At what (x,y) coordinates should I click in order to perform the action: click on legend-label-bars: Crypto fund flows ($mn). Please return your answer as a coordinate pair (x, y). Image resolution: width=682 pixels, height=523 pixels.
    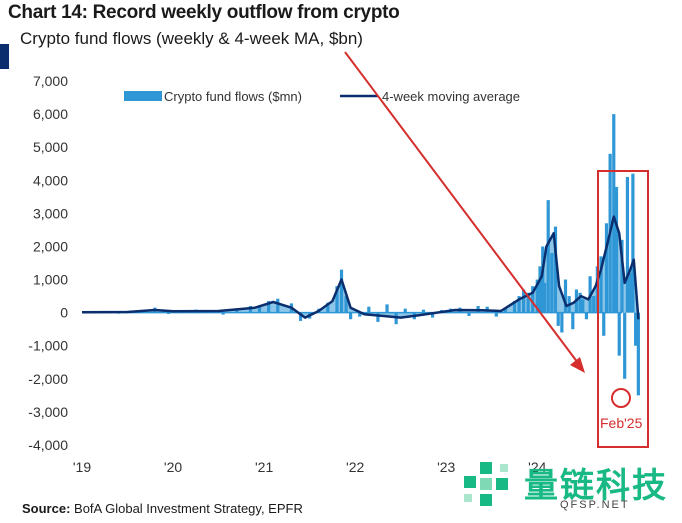
    Looking at the image, I should click on (233, 96).